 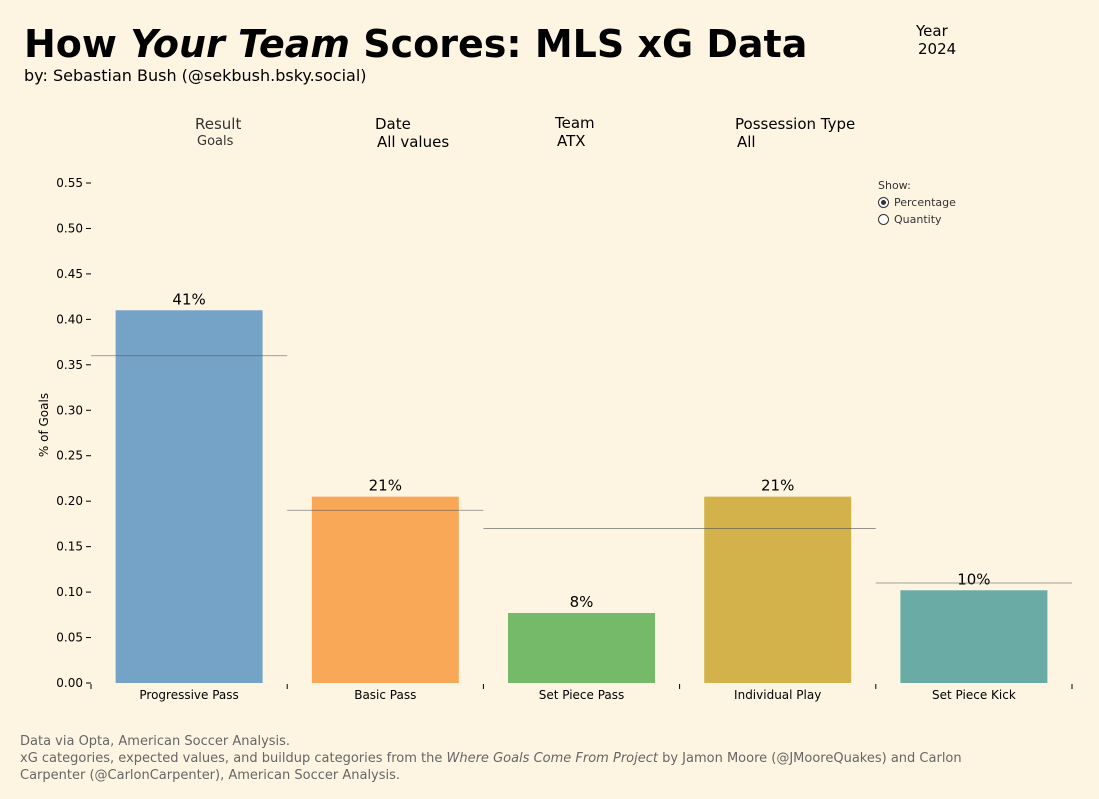 What do you see at coordinates (188, 299) in the screenshot?
I see `bar-value-label: 41%` at bounding box center [188, 299].